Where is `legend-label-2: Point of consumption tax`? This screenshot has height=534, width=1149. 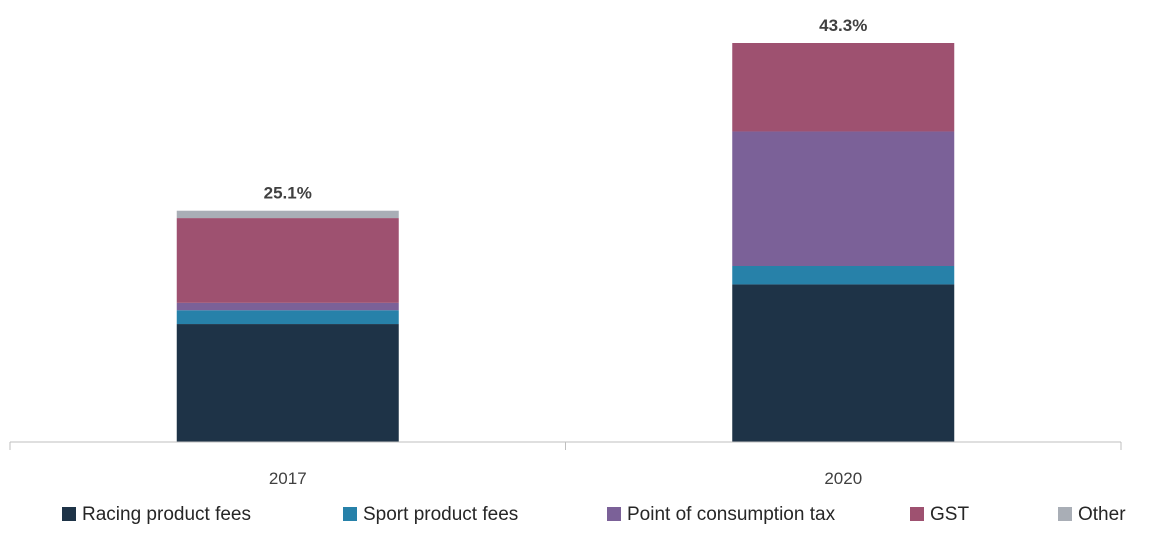 legend-label-2: Point of consumption tax is located at coordinates (731, 514).